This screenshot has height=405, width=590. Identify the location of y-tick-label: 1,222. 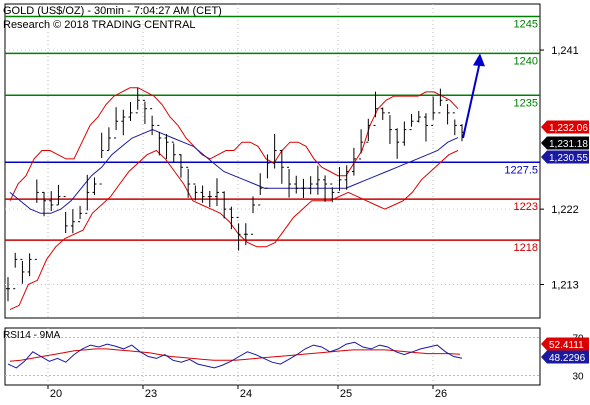
(565, 210).